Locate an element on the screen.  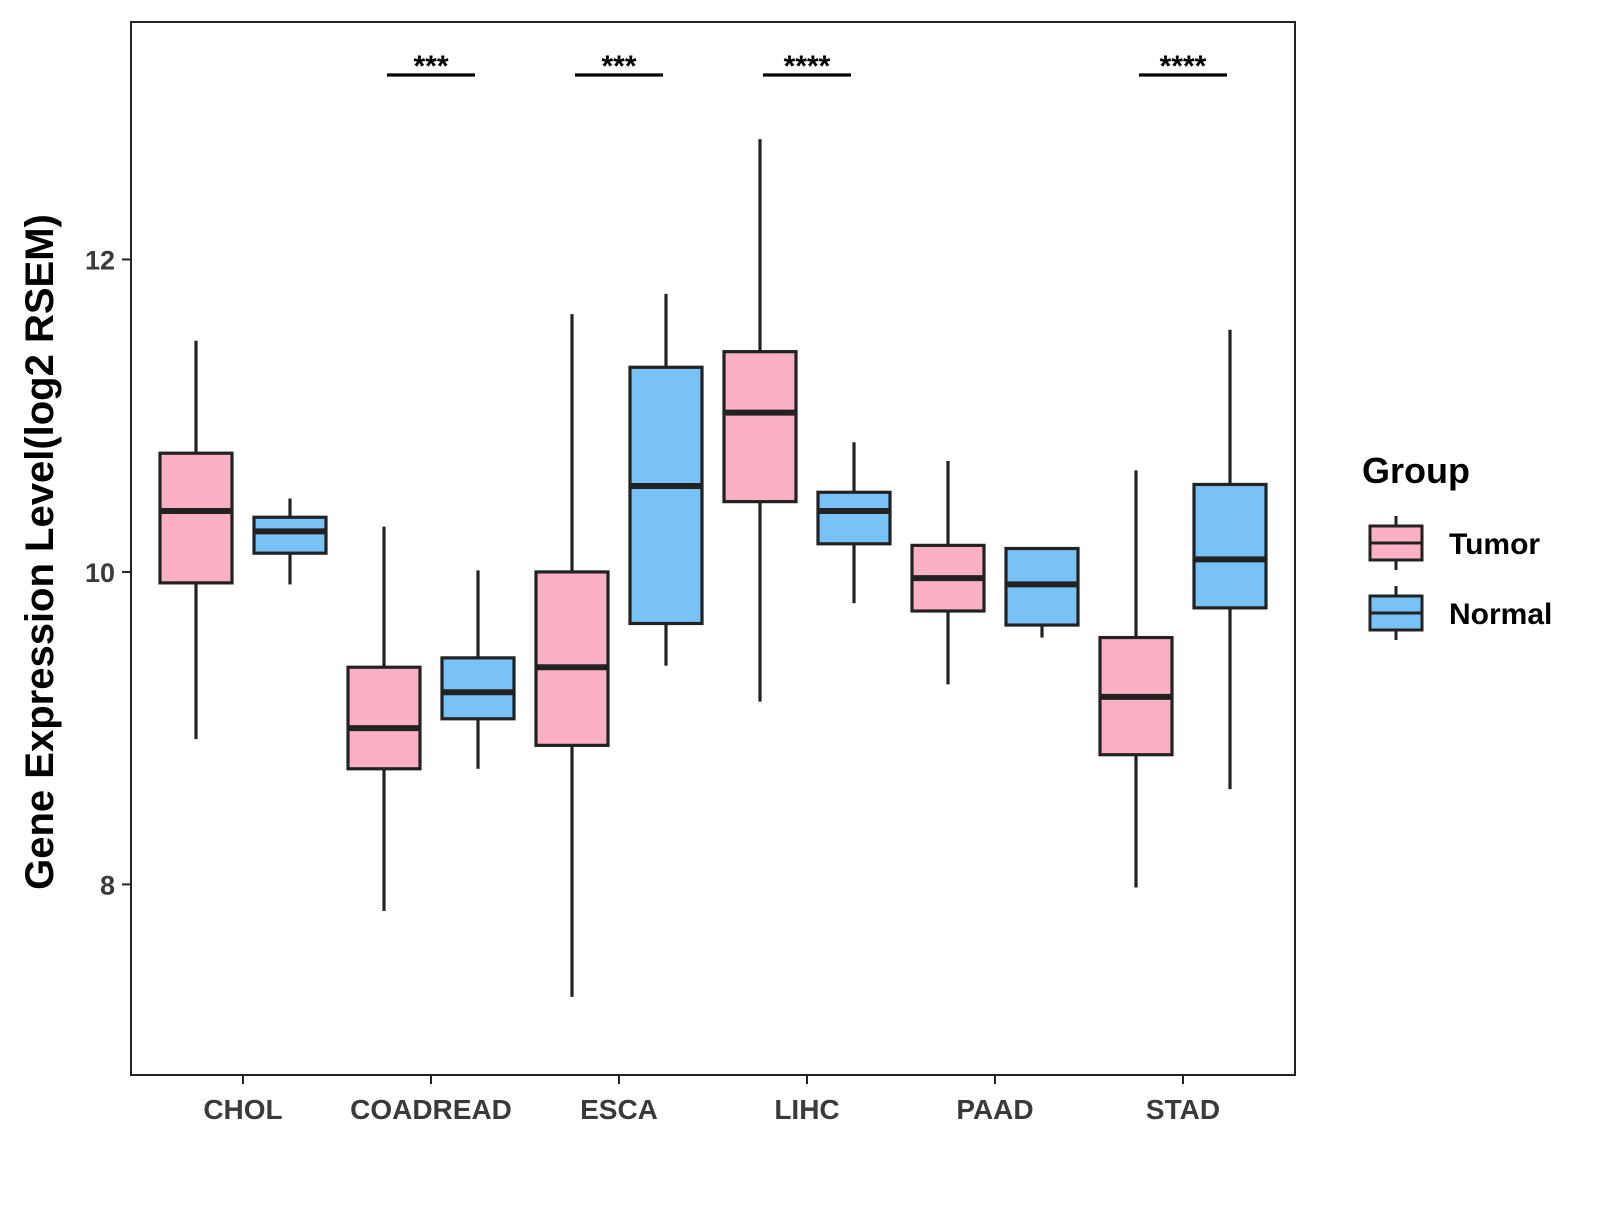
box-tumor-coadread is located at coordinates (384, 718).